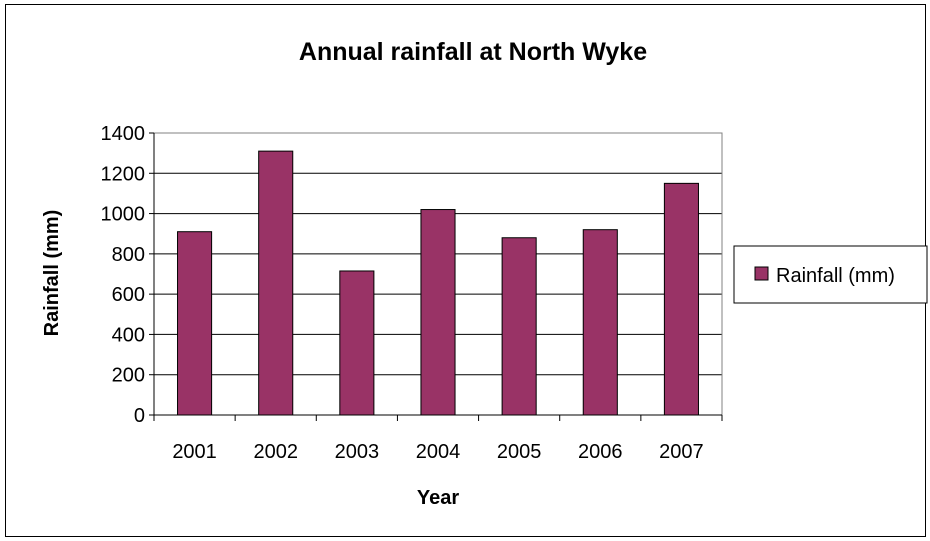 The width and height of the screenshot is (930, 541). What do you see at coordinates (128, 335) in the screenshot?
I see `y-tick-label: 400` at bounding box center [128, 335].